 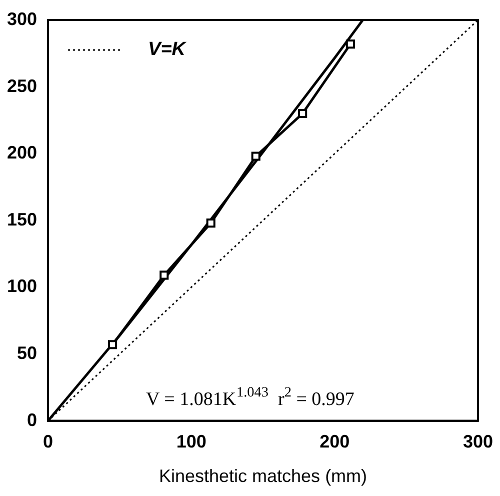 I want to click on y-tick-label: 150, so click(x=22, y=219).